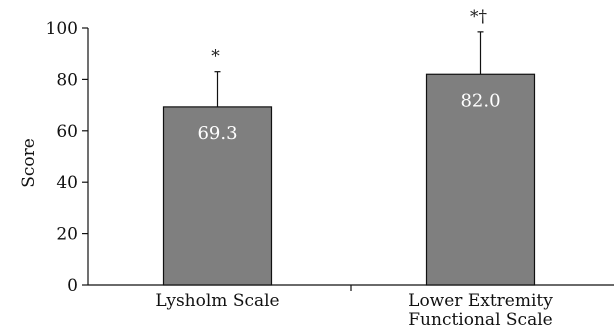 The width and height of the screenshot is (614, 333). What do you see at coordinates (72, 286) in the screenshot?
I see `y-tick-label: 0` at bounding box center [72, 286].